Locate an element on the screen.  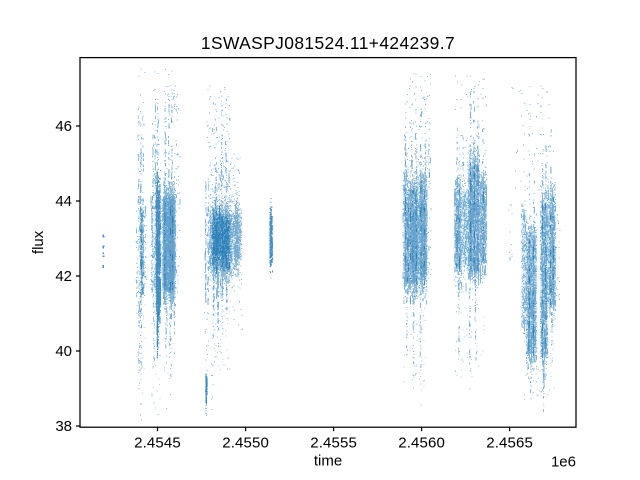
svg-text: 2.4560 is located at coordinates (421, 443).